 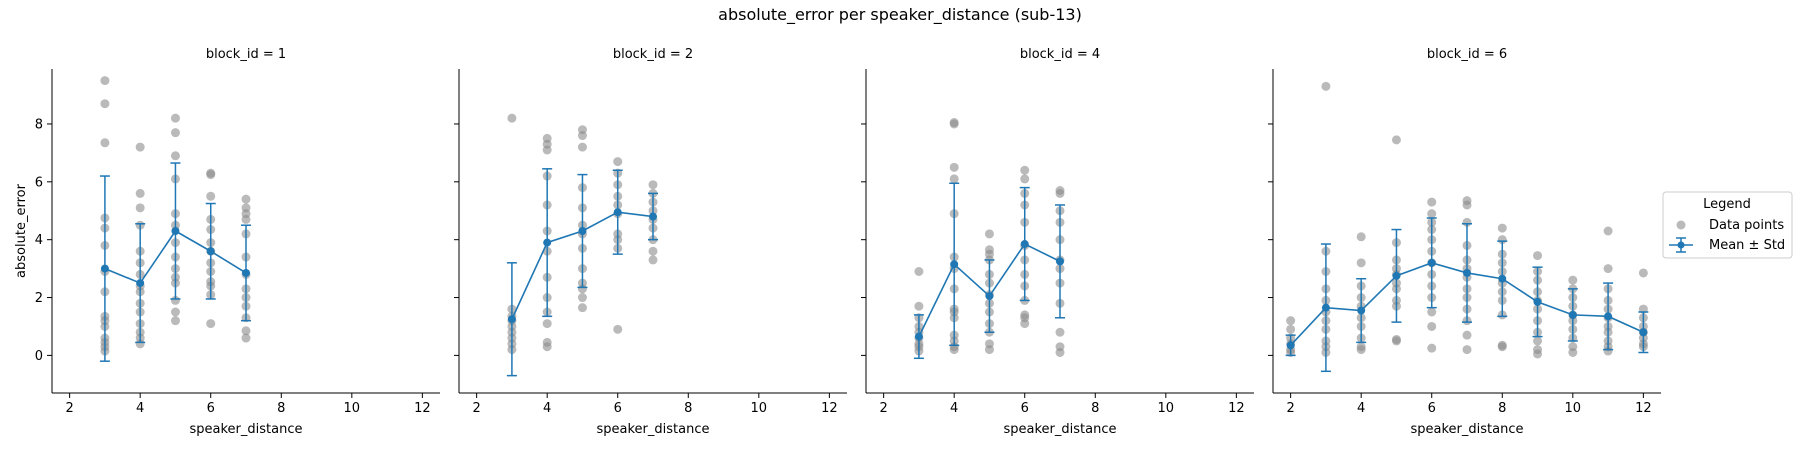 What do you see at coordinates (1727, 204) in the screenshot?
I see `legend-title: Legend` at bounding box center [1727, 204].